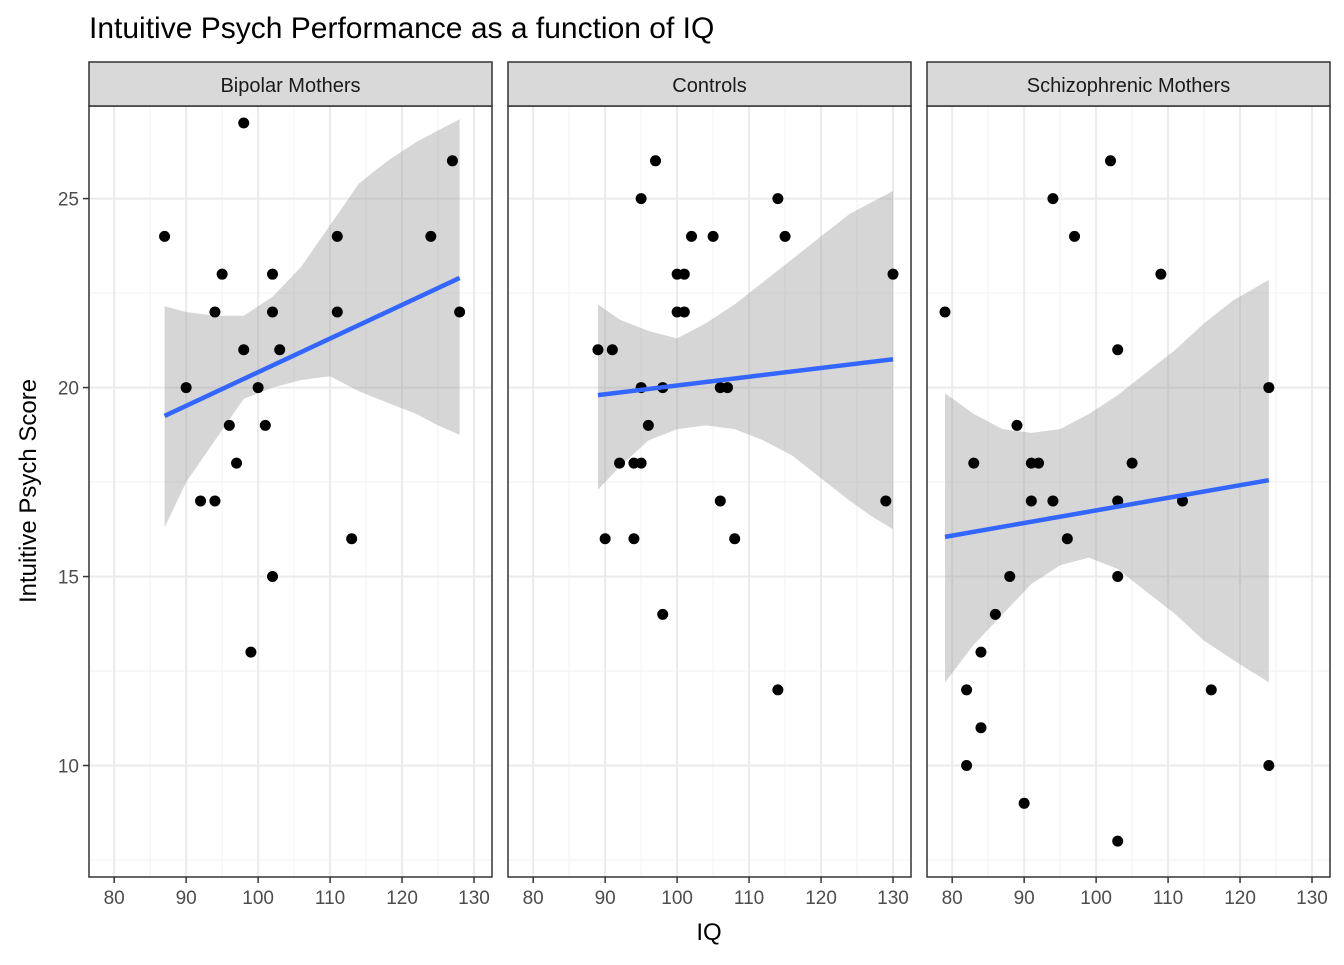 The image size is (1344, 965). What do you see at coordinates (821, 898) in the screenshot?
I see `x-tick-label: 120` at bounding box center [821, 898].